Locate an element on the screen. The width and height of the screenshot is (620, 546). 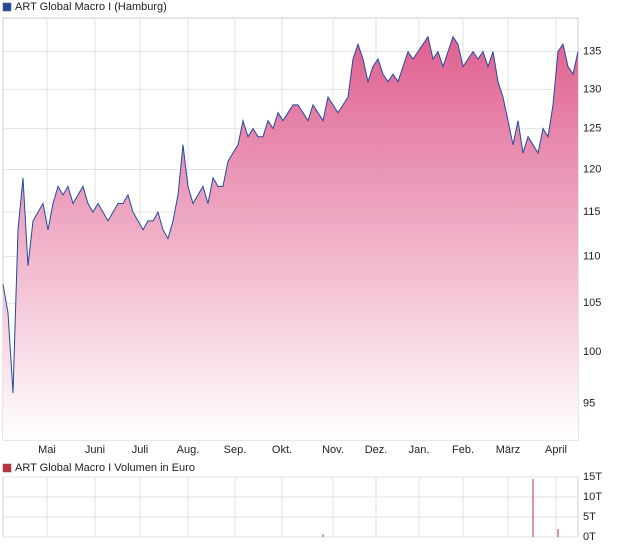
y-tick-label: 115 is located at coordinates (592, 212).